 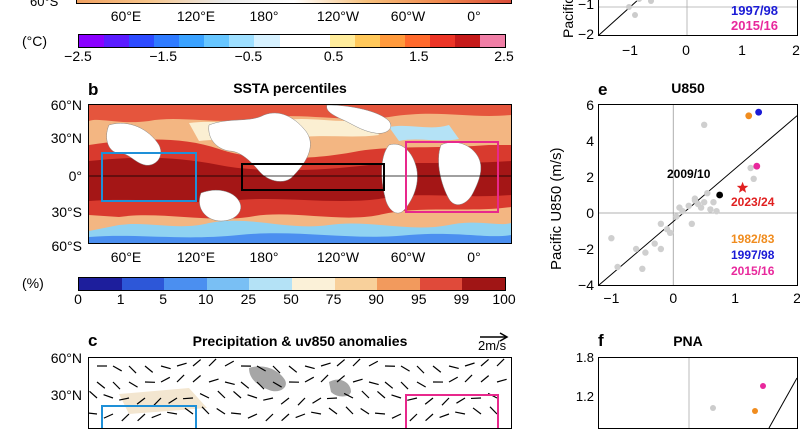 What do you see at coordinates (93, 90) in the screenshot?
I see `panel-b-letter: b` at bounding box center [93, 90].